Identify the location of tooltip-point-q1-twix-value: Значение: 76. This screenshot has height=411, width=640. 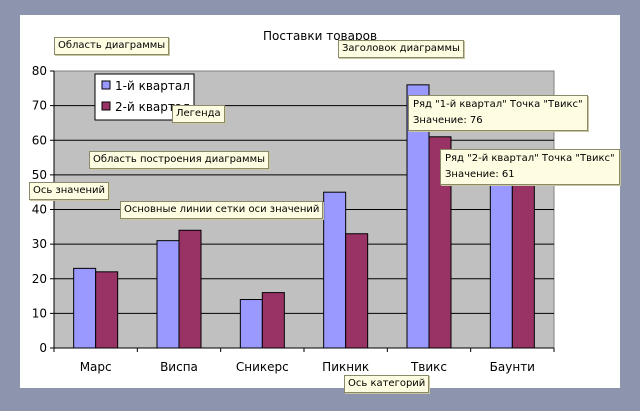
(448, 120).